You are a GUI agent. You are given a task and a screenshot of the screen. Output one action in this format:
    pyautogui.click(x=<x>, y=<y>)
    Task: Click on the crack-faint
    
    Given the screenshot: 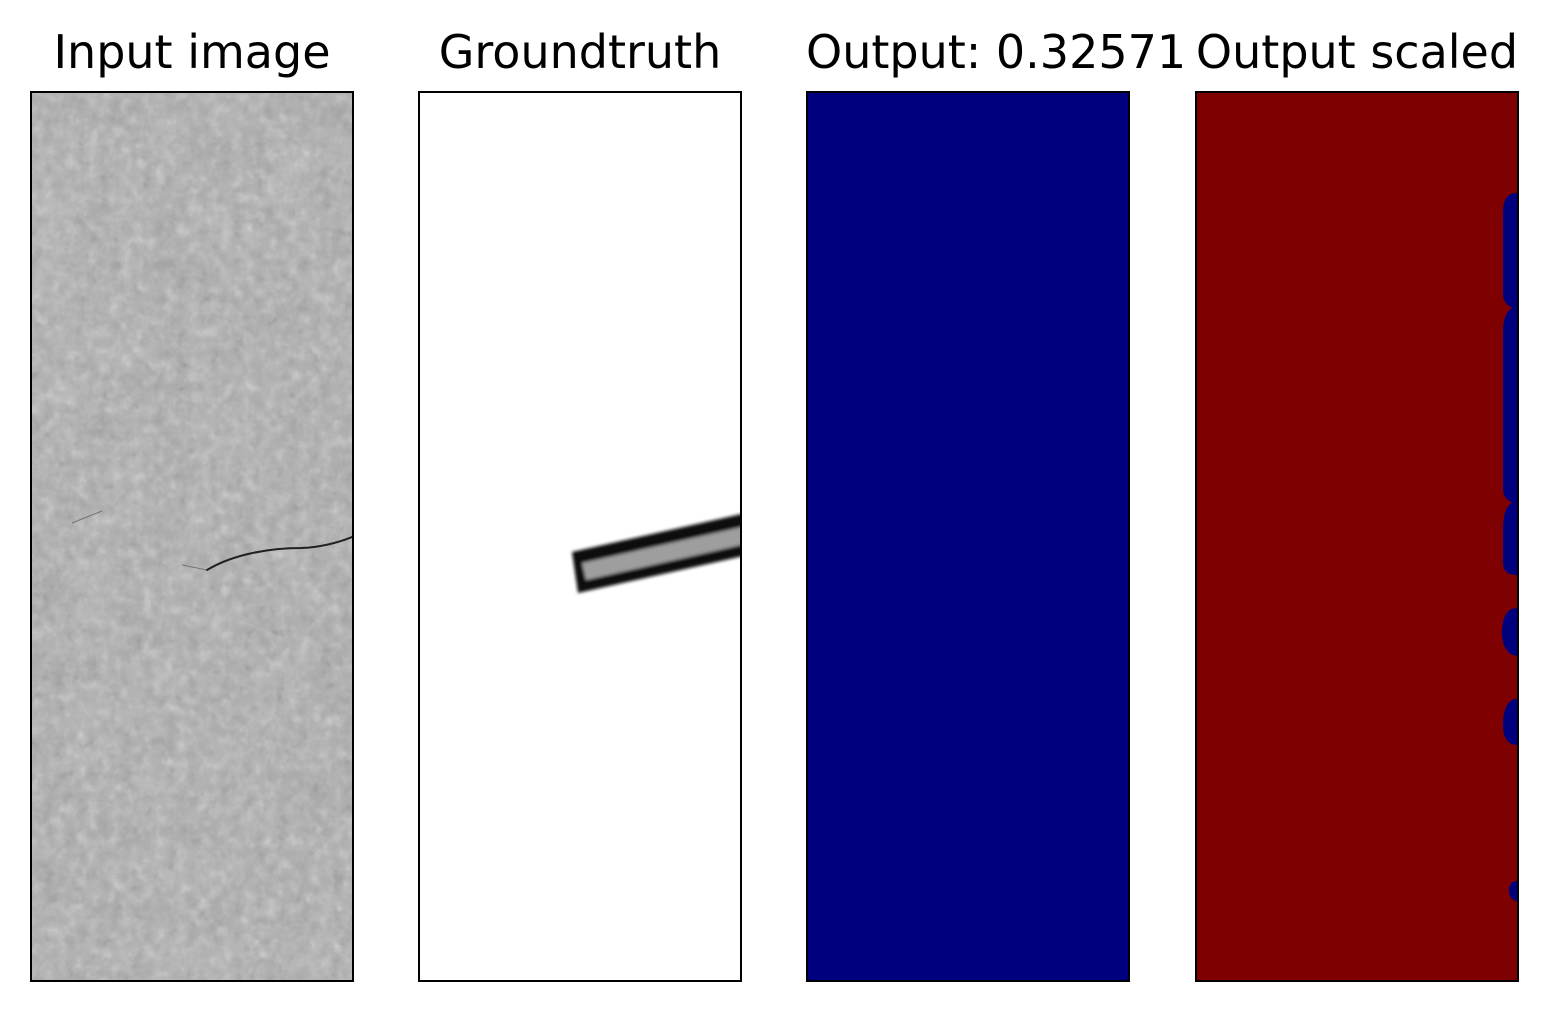 What is the action you would take?
    pyautogui.click(x=139, y=540)
    